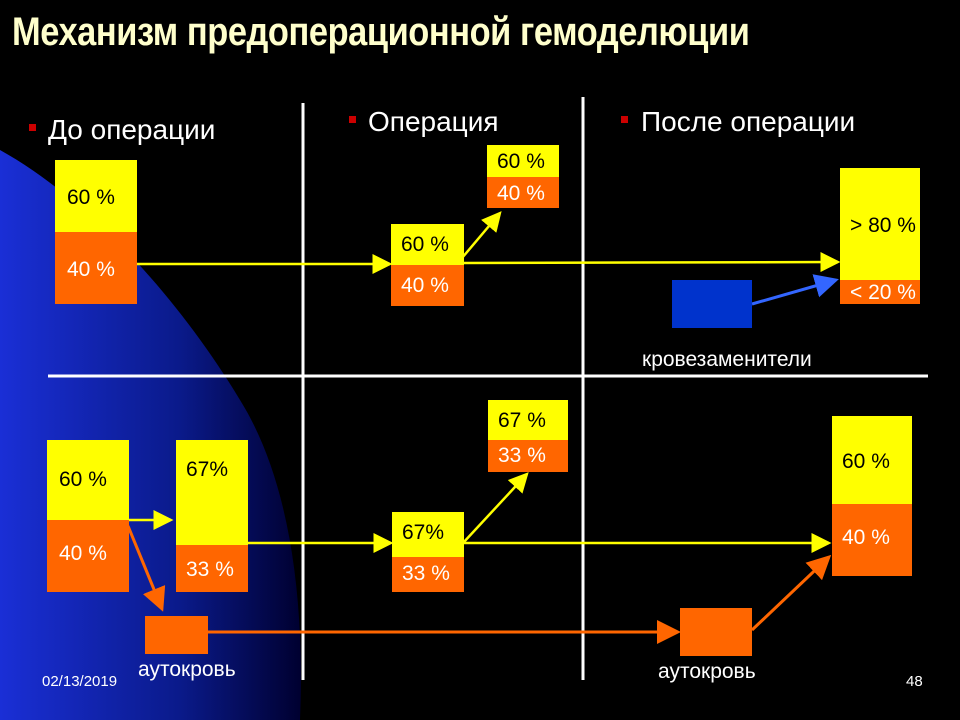 The width and height of the screenshot is (960, 720). What do you see at coordinates (91, 197) in the screenshot?
I see `top-before-plasma-label: 60 %` at bounding box center [91, 197].